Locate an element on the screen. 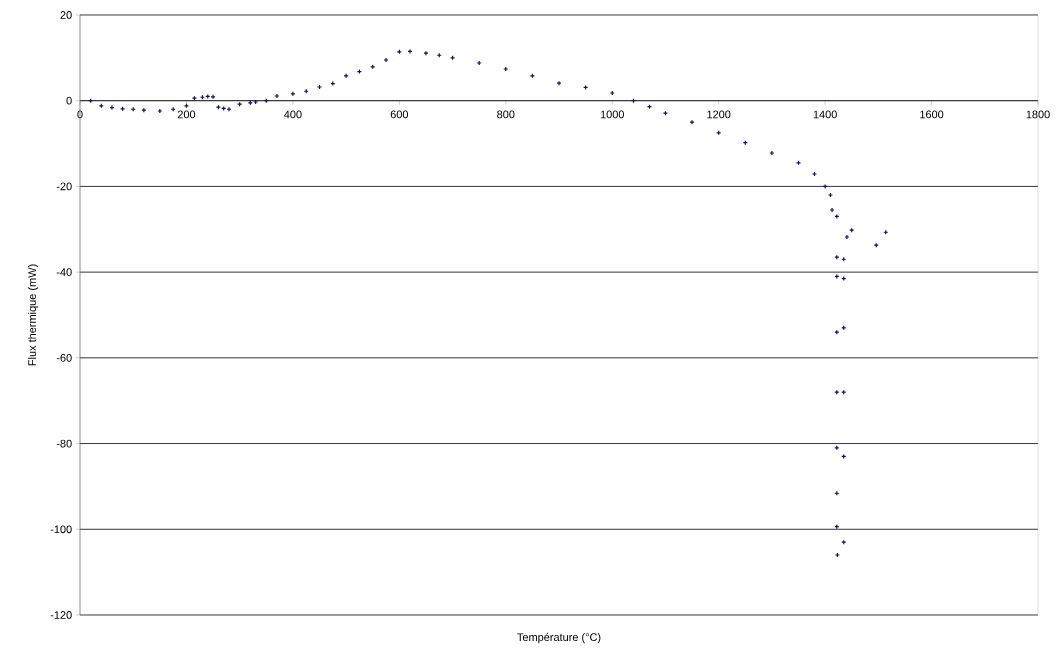 The width and height of the screenshot is (1064, 662). y-tick-label: 20 is located at coordinates (66, 15).